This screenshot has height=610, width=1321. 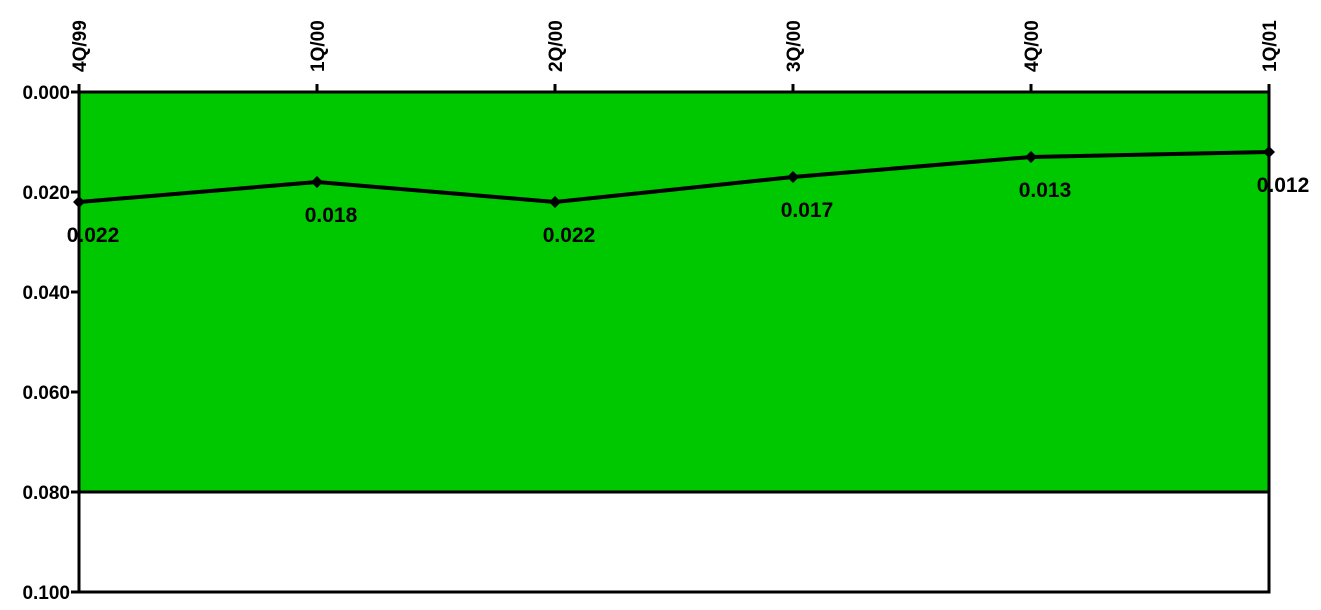 I want to click on data-label: 0.018, so click(x=331, y=215).